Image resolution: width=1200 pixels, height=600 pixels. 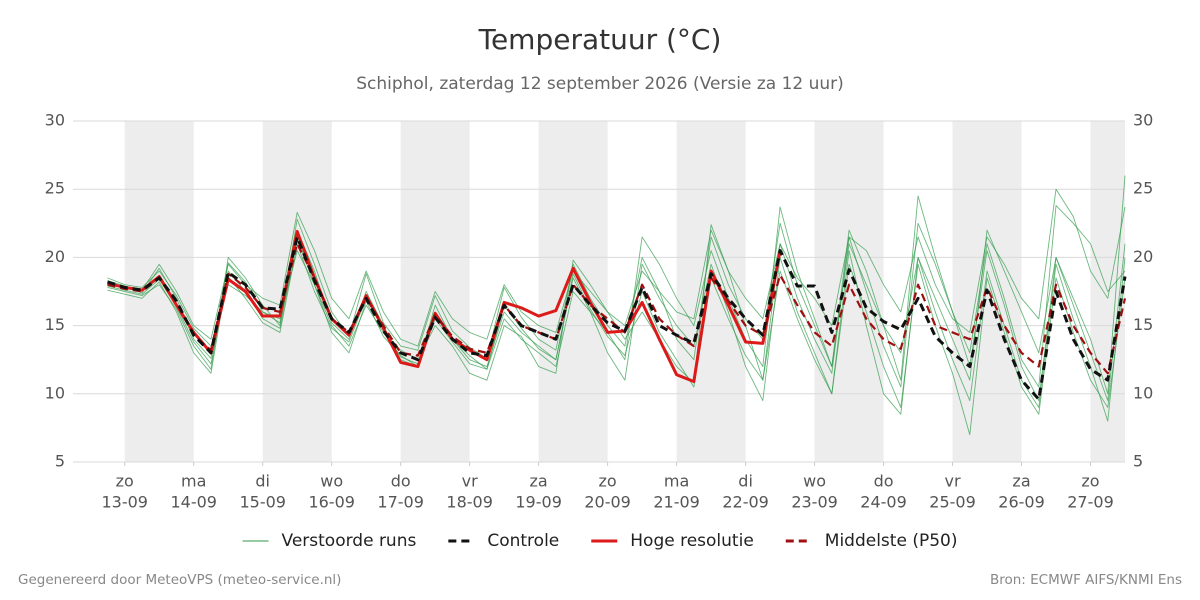 What do you see at coordinates (1143, 188) in the screenshot?
I see `y2-tick-label: 25` at bounding box center [1143, 188].